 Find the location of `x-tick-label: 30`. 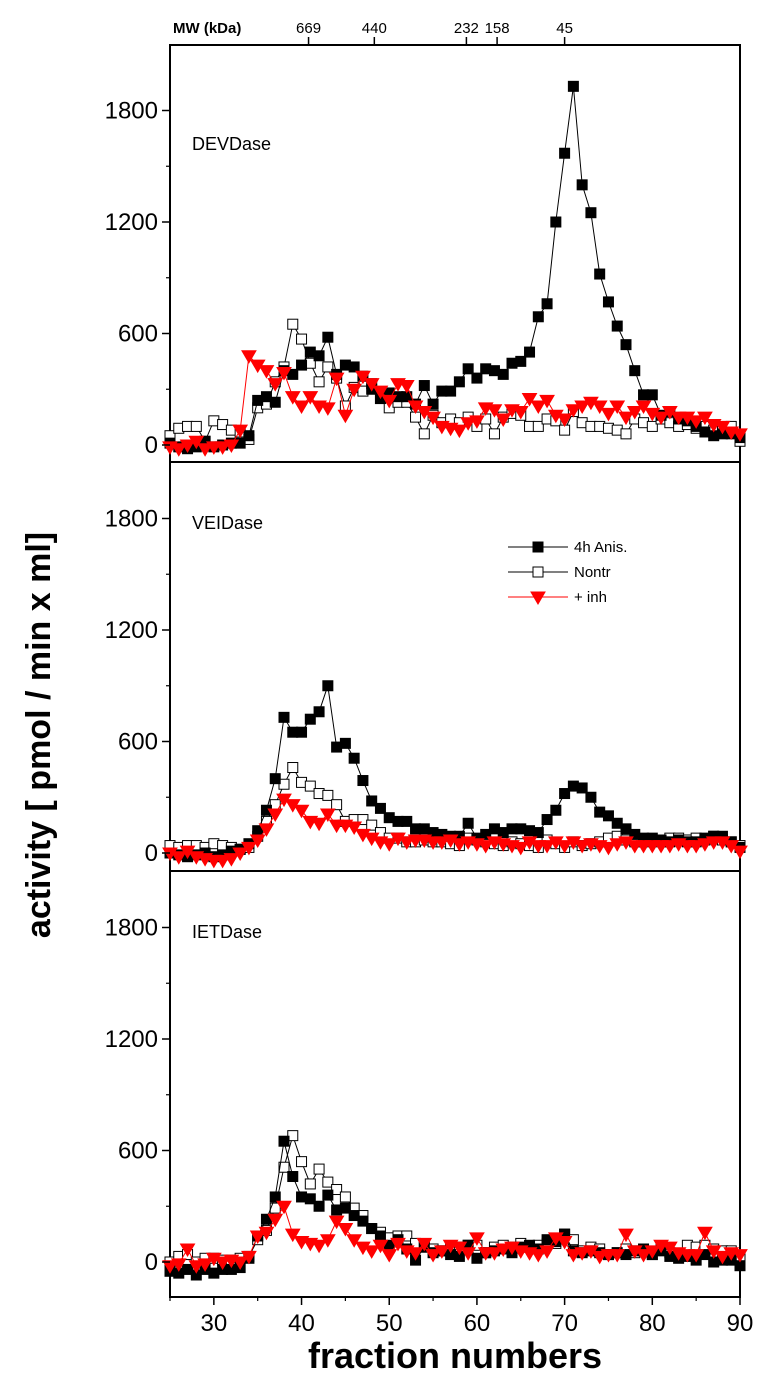

x-tick-label: 30 is located at coordinates (213, 1323).